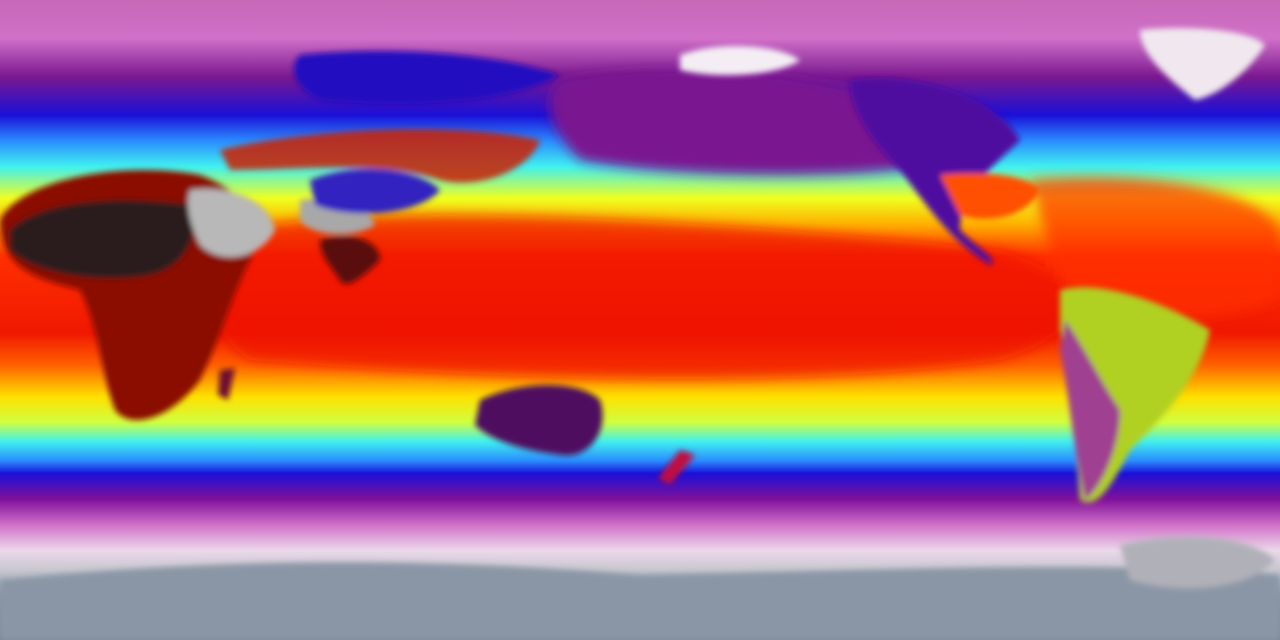 Image resolution: width=1280 pixels, height=640 pixels. What do you see at coordinates (1090, 410) in the screenshot?
I see `andes-patagonia` at bounding box center [1090, 410].